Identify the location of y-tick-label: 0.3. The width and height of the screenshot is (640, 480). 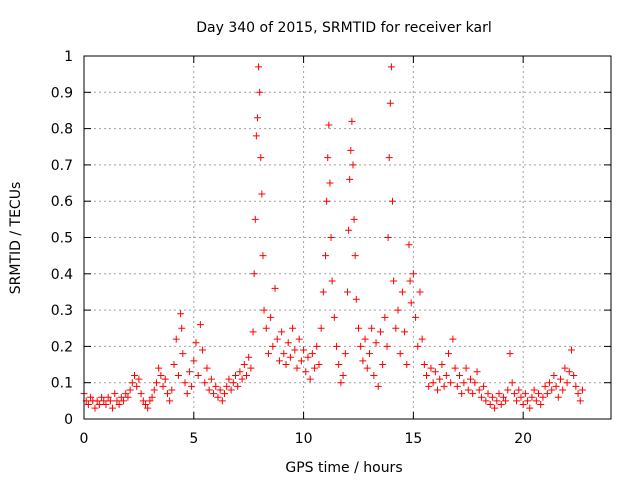
(62, 311).